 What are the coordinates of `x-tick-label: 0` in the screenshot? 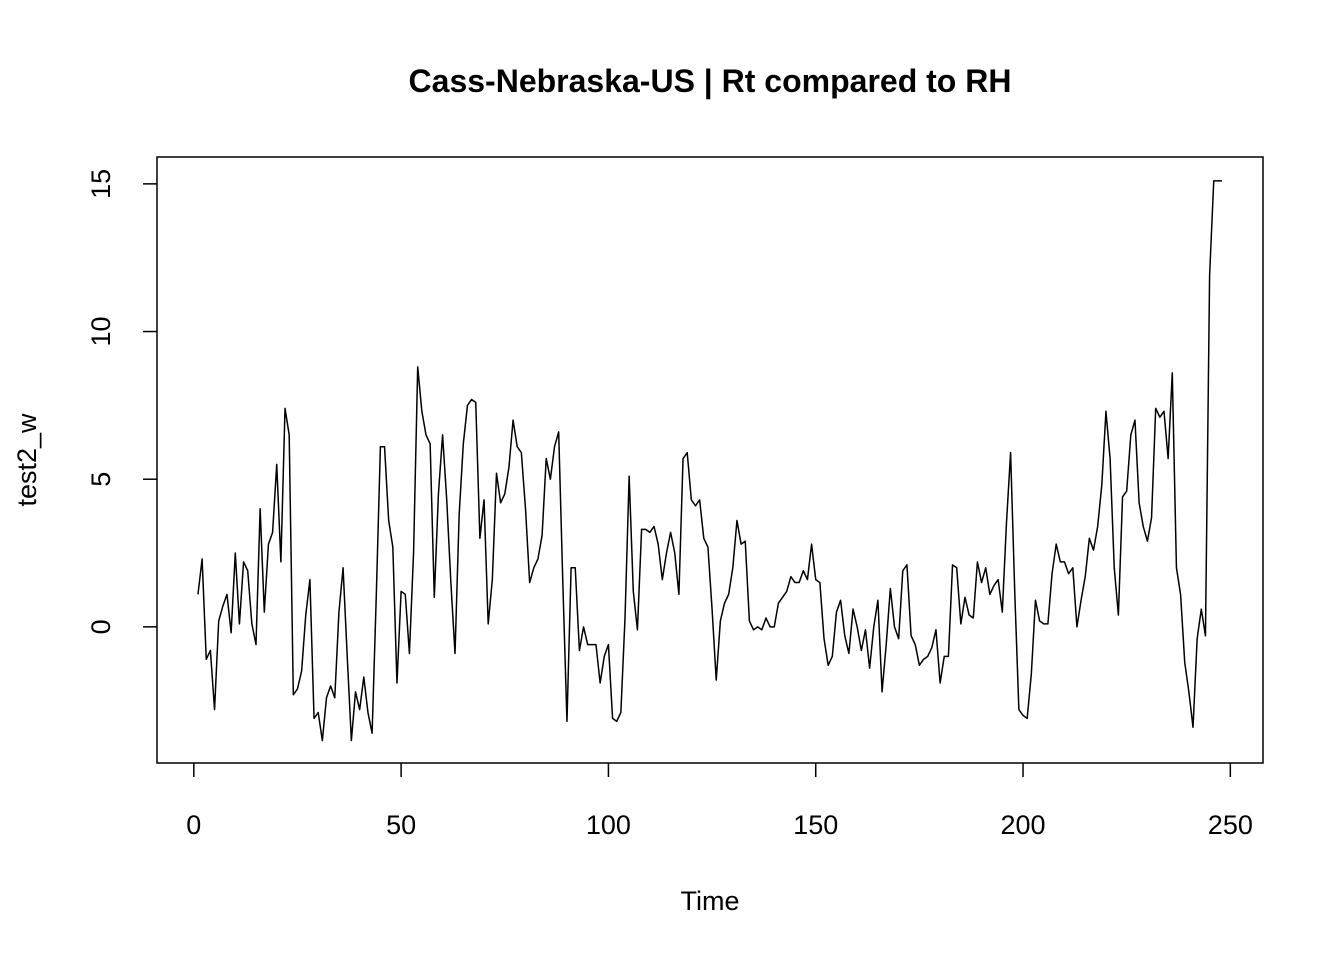 It's located at (193, 825).